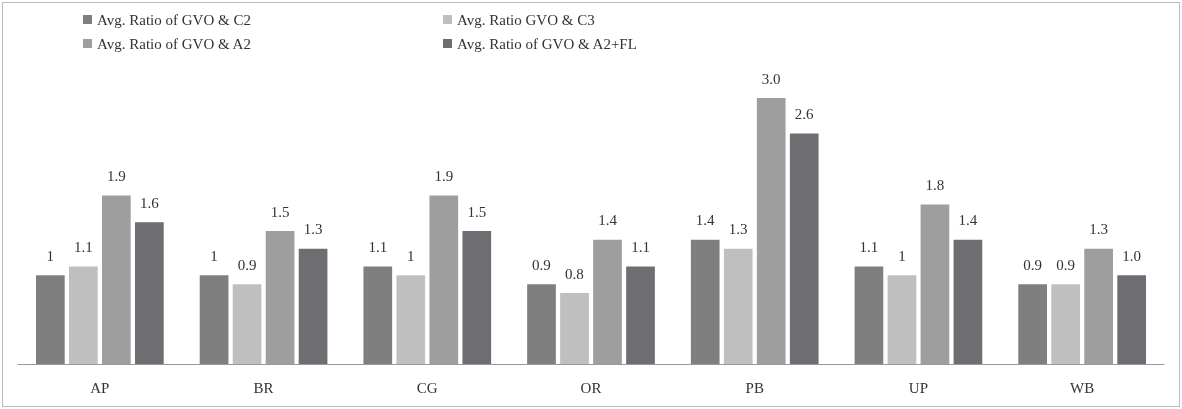 This screenshot has width=1182, height=409. What do you see at coordinates (918, 387) in the screenshot?
I see `x-tick-label: UP` at bounding box center [918, 387].